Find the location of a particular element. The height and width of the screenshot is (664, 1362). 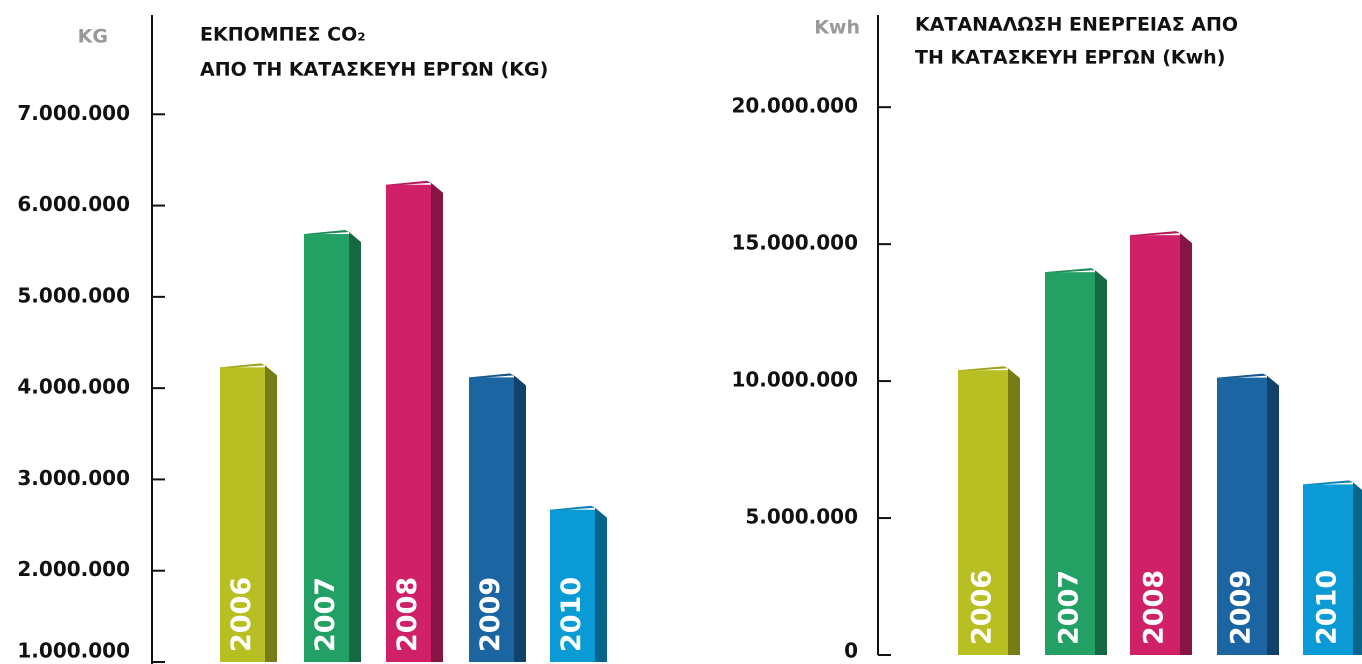

y-tick-label: 10.000.000 is located at coordinates (794, 380).